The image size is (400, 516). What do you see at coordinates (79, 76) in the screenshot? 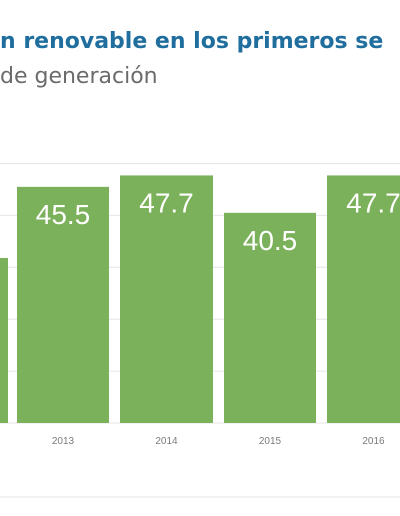
I see `chart-subtitle: de generación` at bounding box center [79, 76].